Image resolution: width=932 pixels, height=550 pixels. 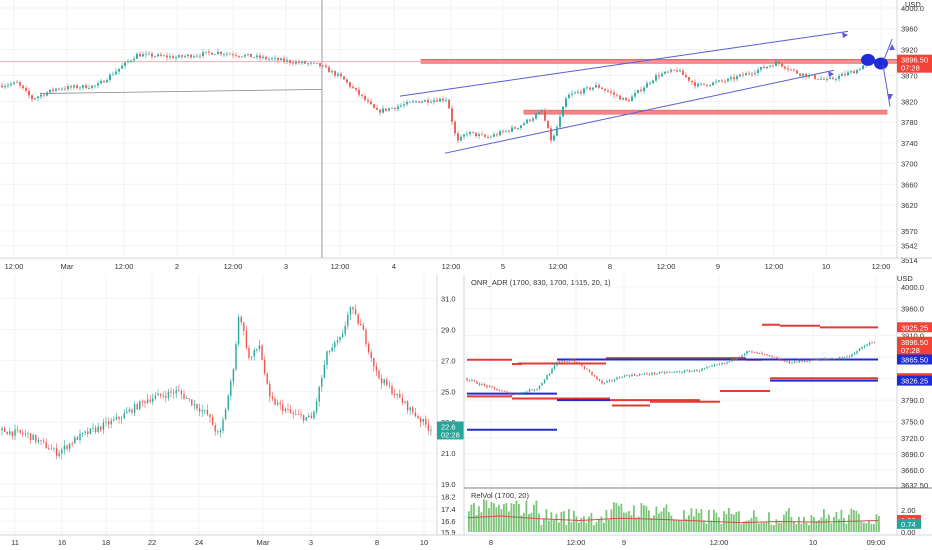 What do you see at coordinates (905, 278) in the screenshot?
I see `br-currency-label: USD` at bounding box center [905, 278].